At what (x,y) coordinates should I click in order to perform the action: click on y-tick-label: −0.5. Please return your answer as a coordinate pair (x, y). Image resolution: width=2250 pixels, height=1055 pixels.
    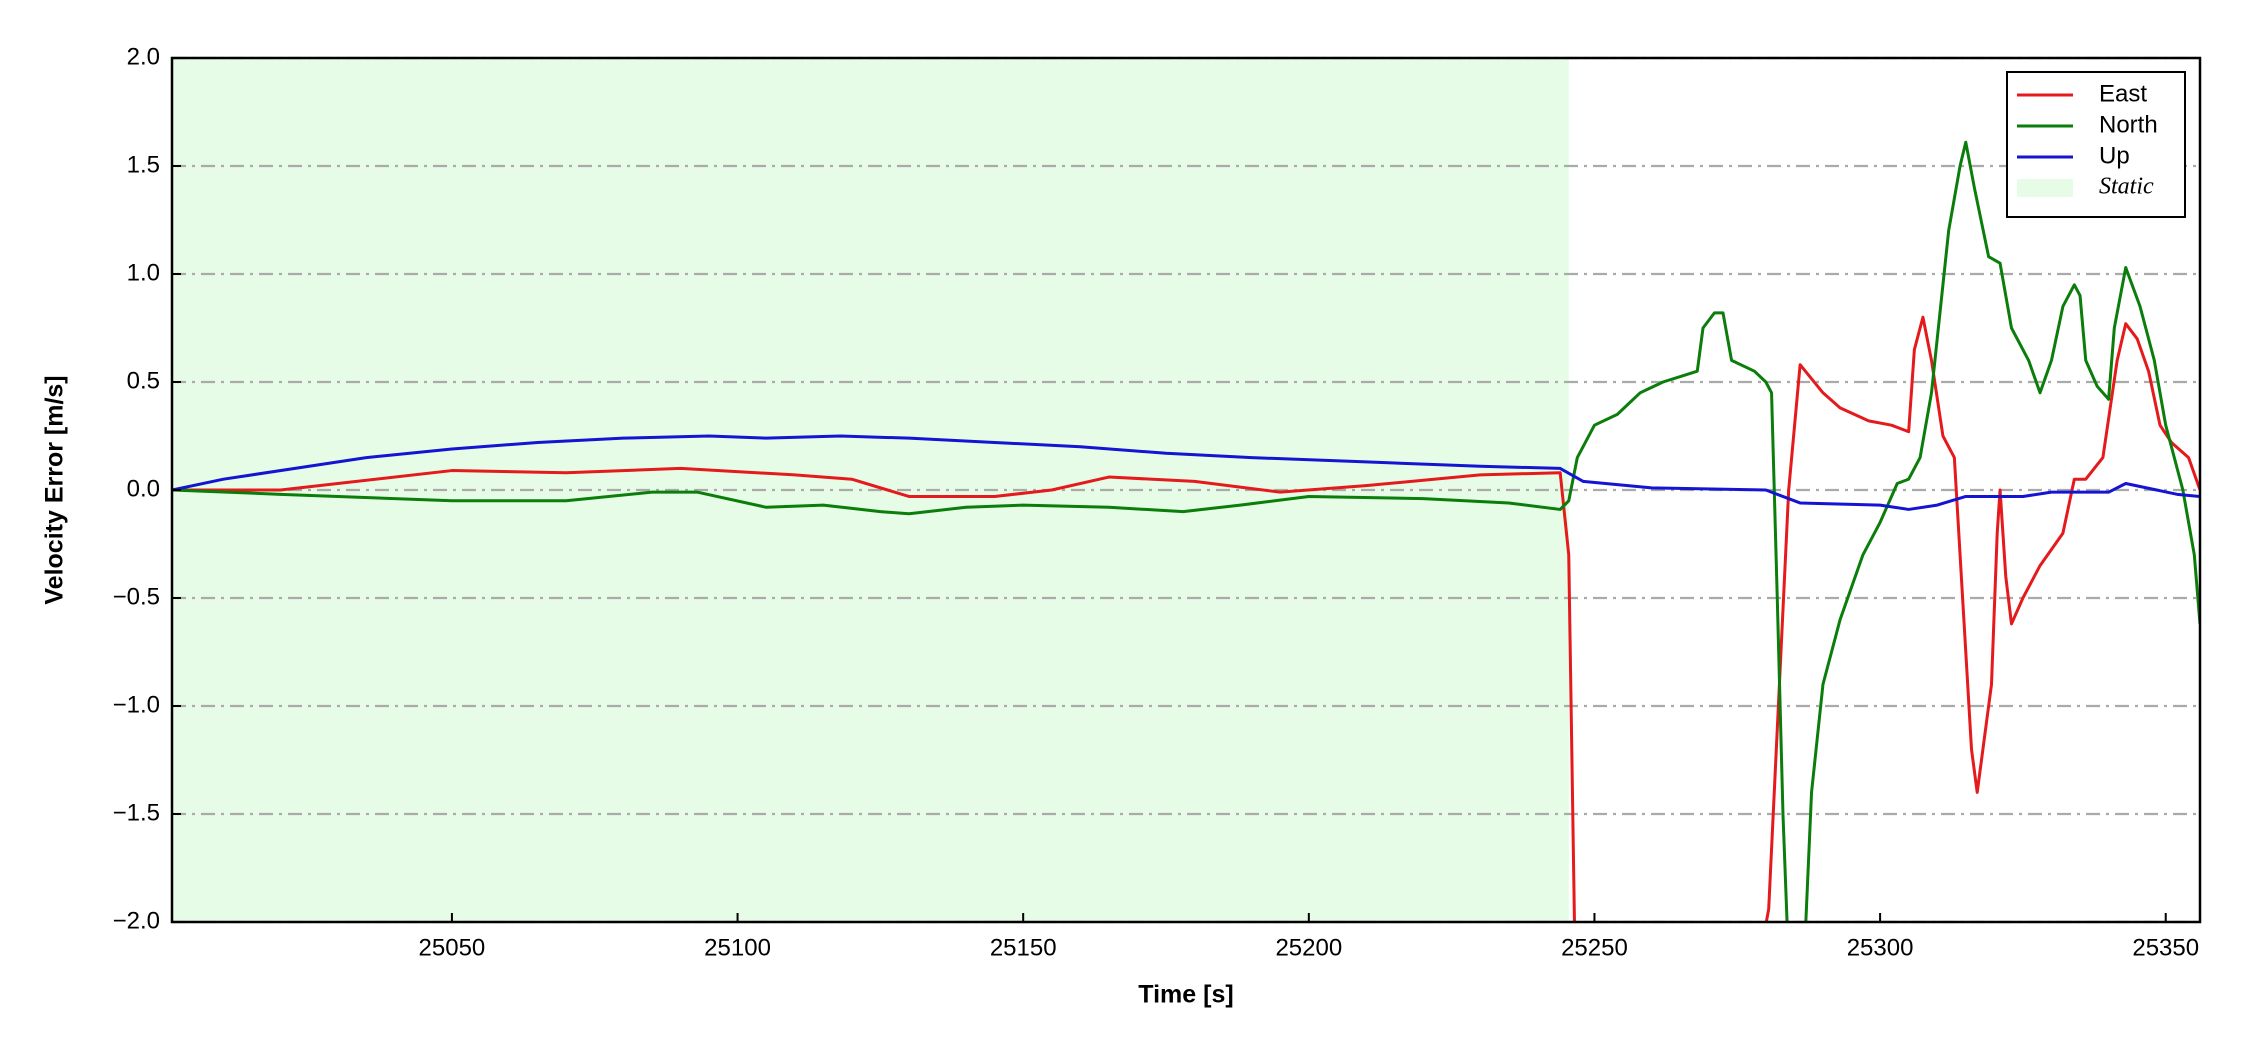
    Looking at the image, I should click on (136, 596).